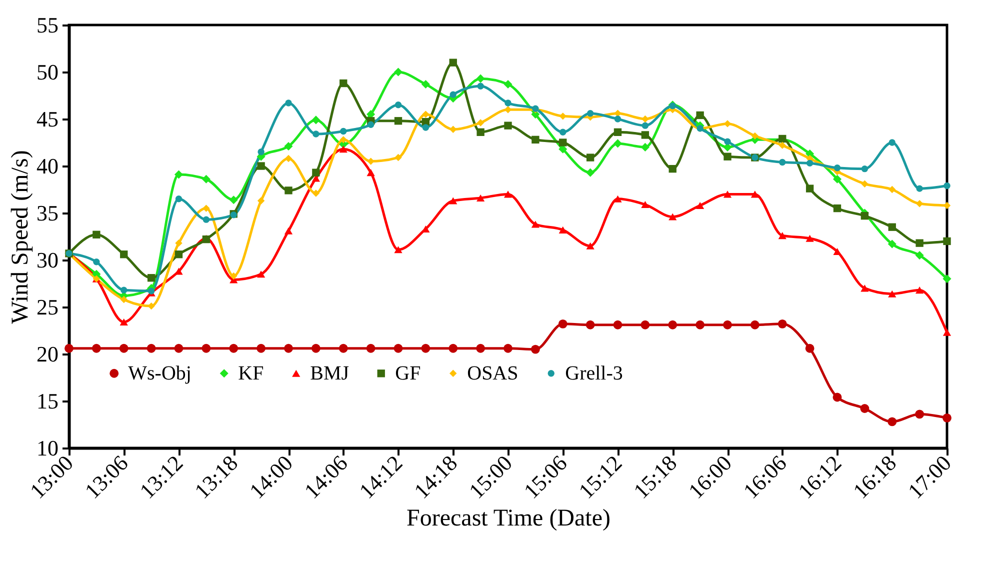  Describe the element at coordinates (21, 237) in the screenshot. I see `y-axis-title: Wind Speed (m/s)` at that location.